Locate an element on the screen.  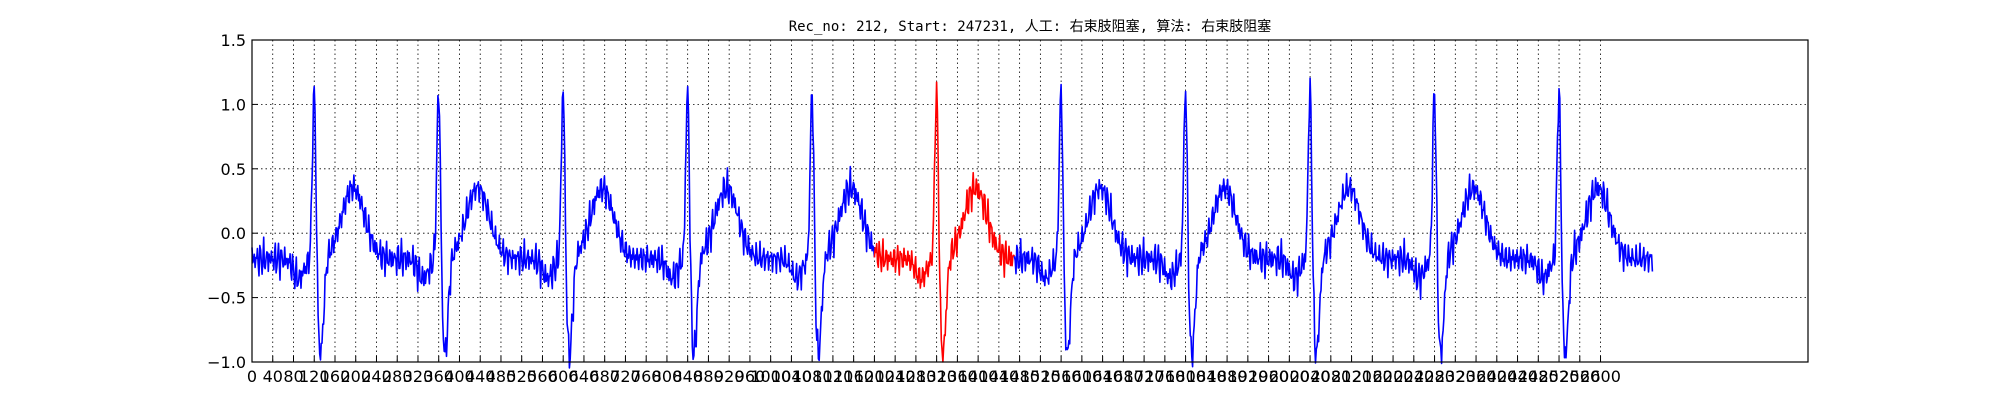
x-tick-label: 2560 is located at coordinates (1579, 376).